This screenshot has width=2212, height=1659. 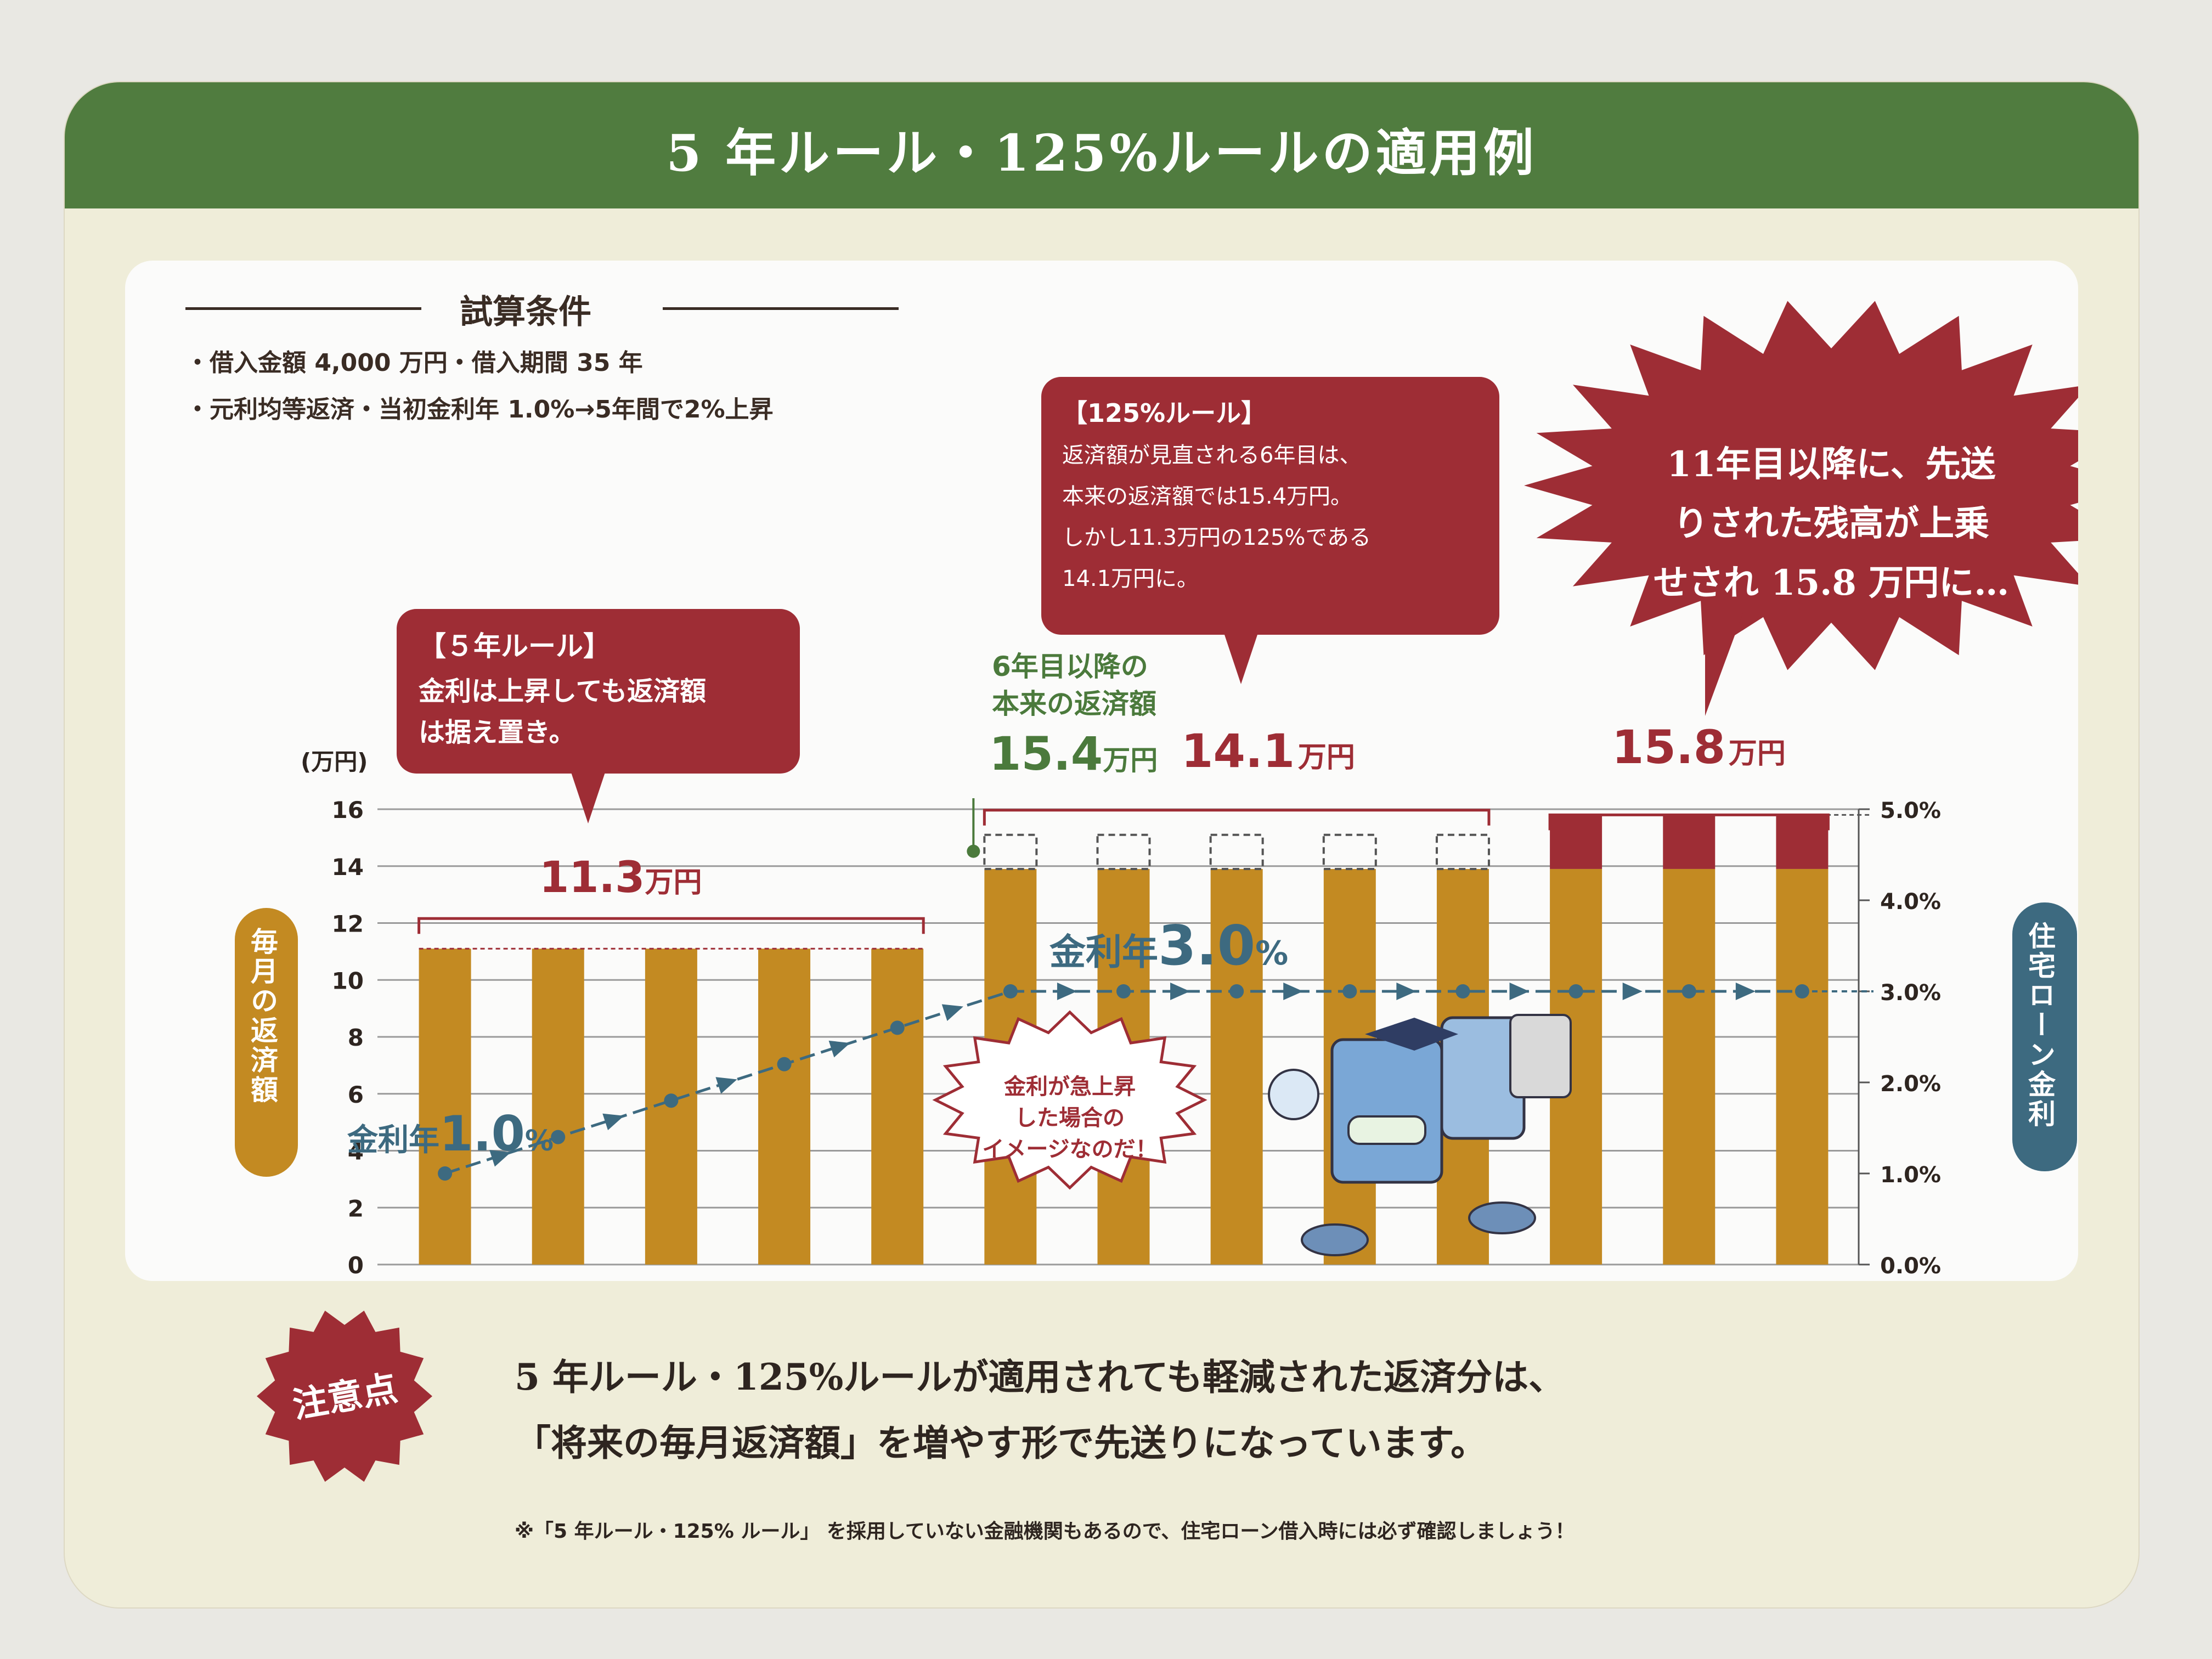 I want to click on mortarboard-icon, so click(x=1411, y=1034).